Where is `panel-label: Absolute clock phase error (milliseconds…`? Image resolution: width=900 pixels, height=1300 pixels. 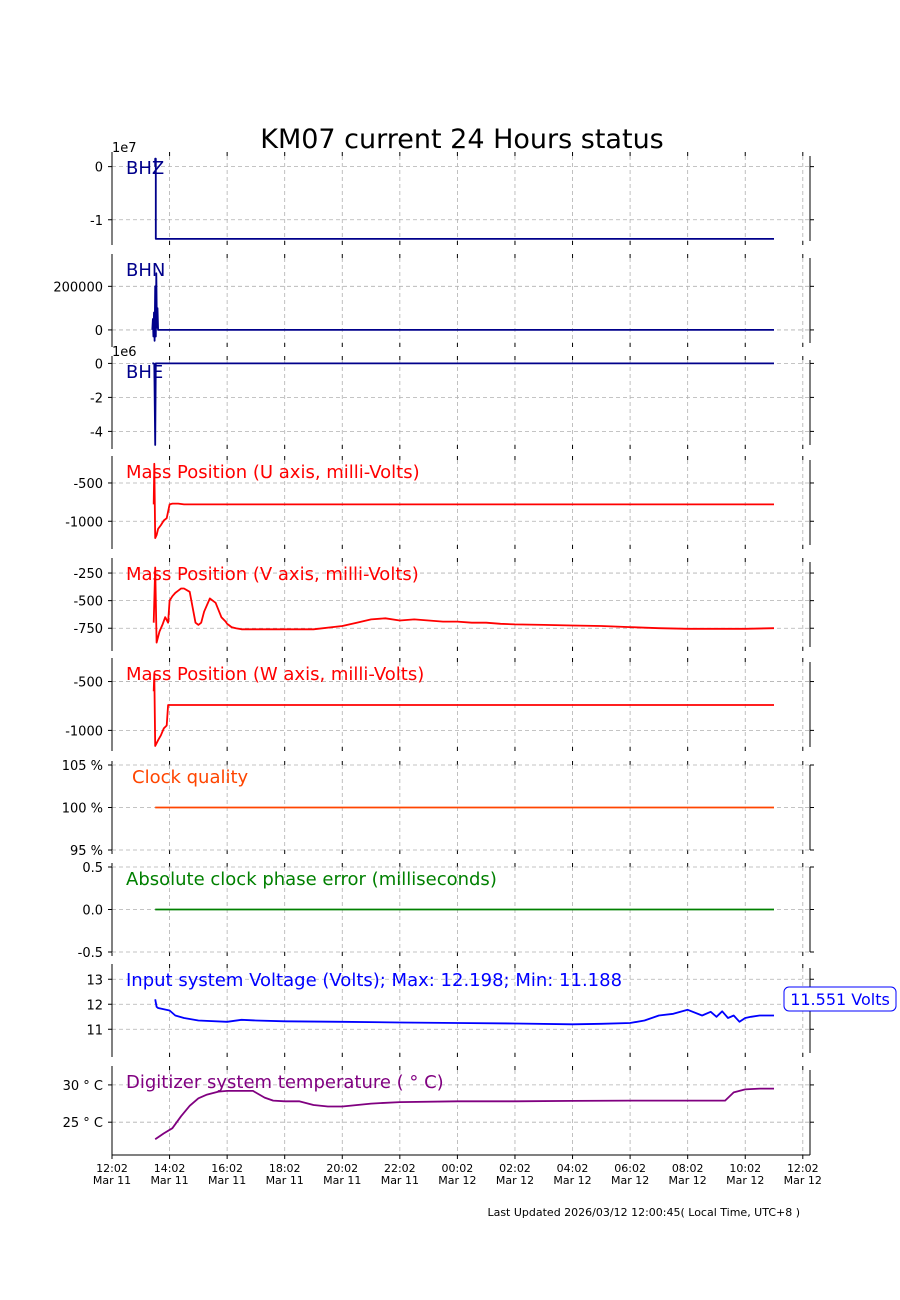 panel-label: Absolute clock phase error (milliseconds… is located at coordinates (311, 879).